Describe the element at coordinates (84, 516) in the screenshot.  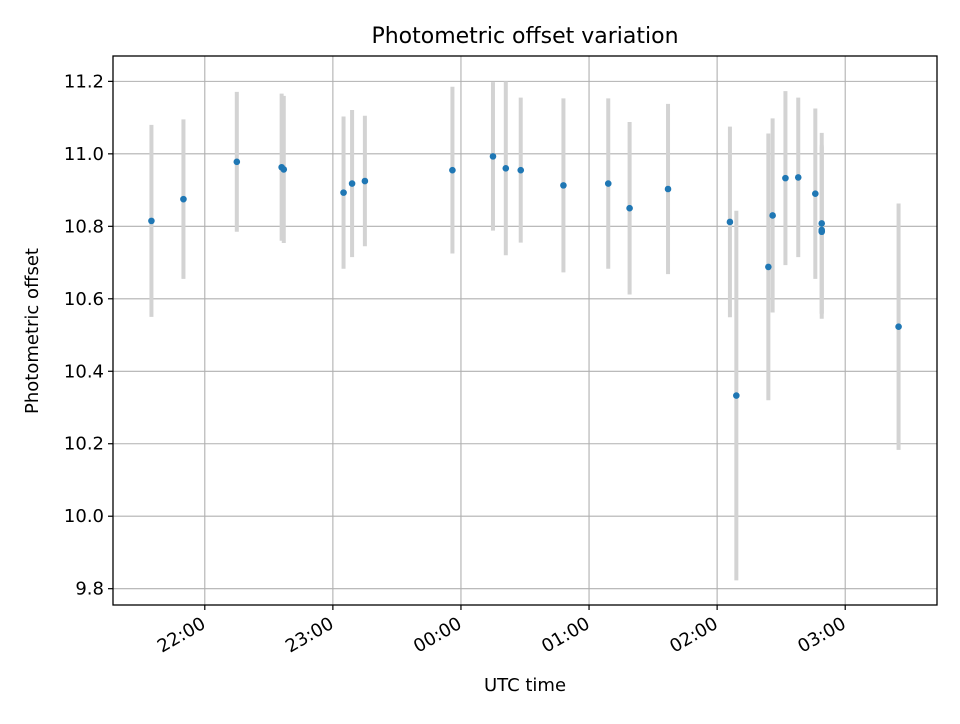
I see `y-tick-label: 10.0` at that location.